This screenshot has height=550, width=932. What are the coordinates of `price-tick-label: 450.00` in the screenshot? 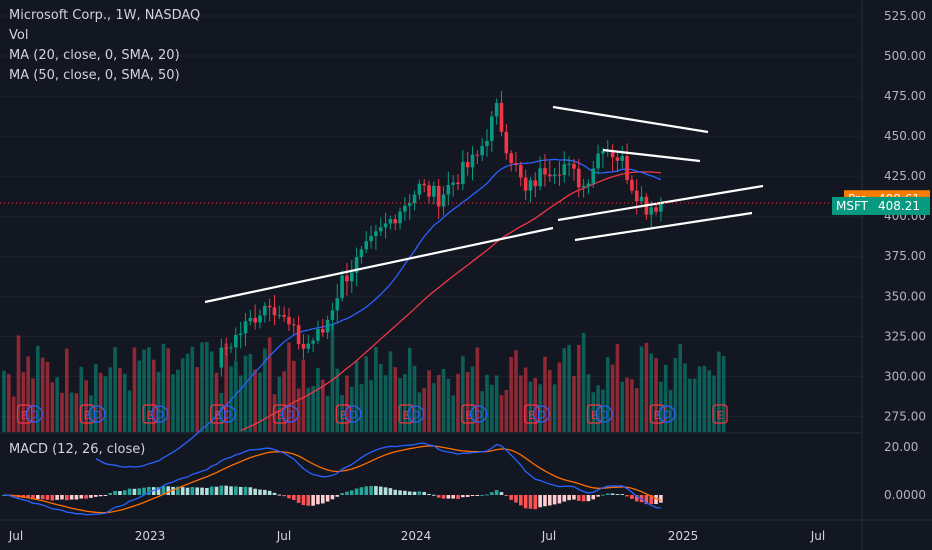 It's located at (905, 136).